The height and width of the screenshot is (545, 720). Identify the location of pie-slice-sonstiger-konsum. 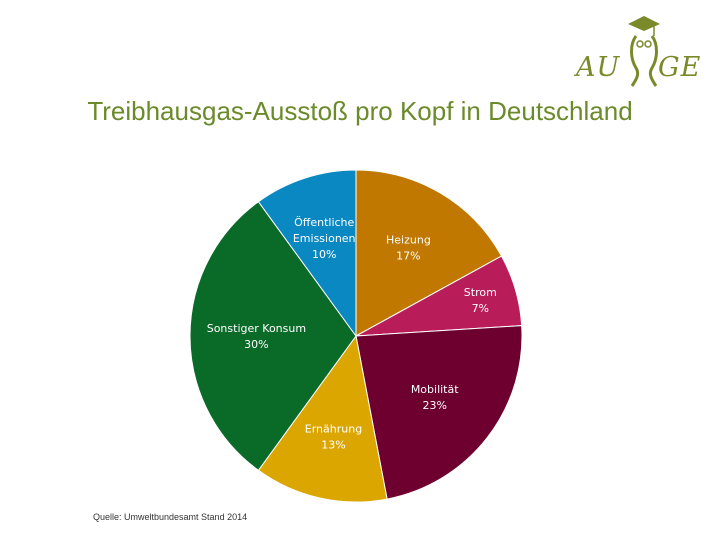
(273, 336).